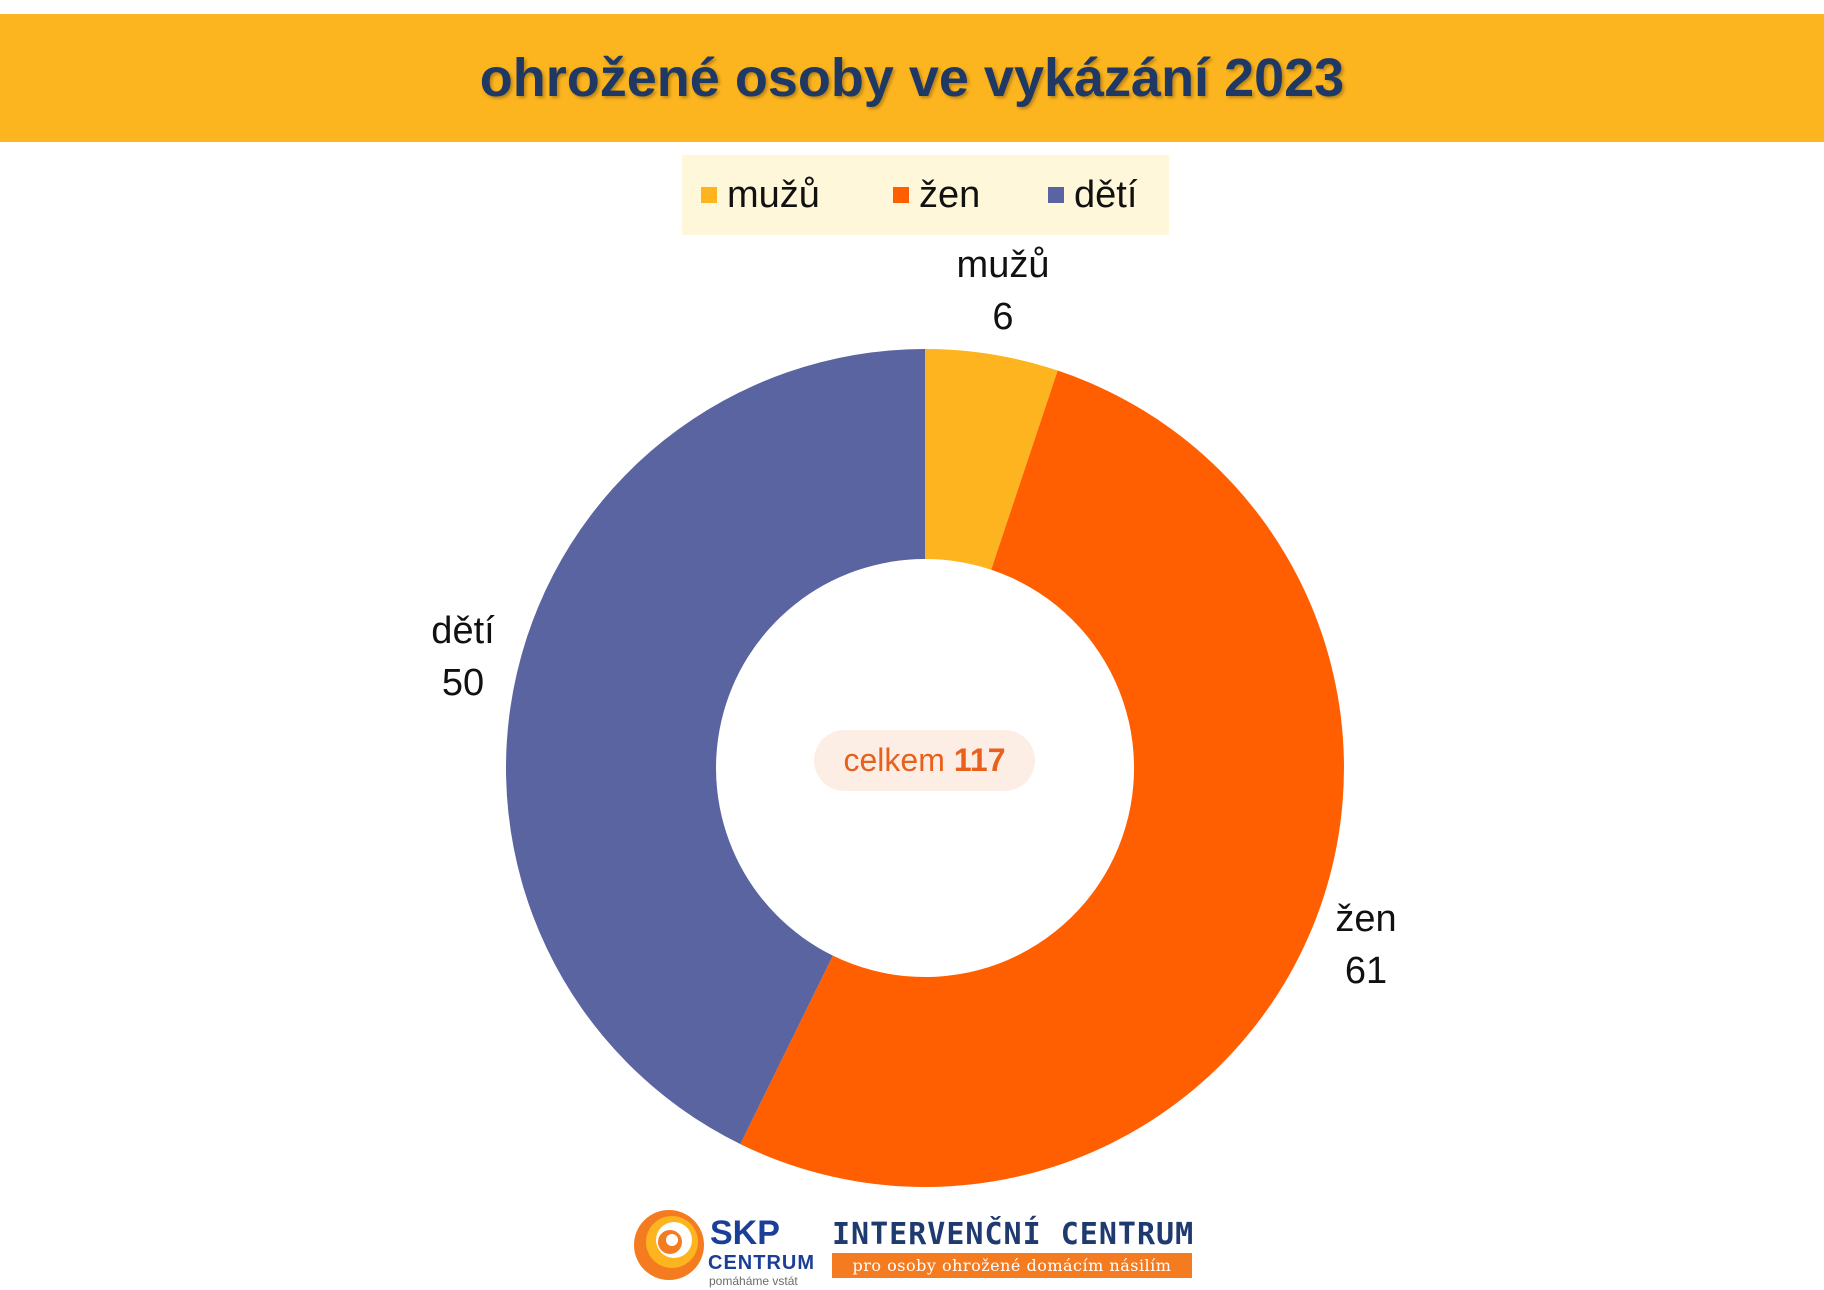 Image resolution: width=1824 pixels, height=1290 pixels. Describe the element at coordinates (1003, 291) in the screenshot. I see `data-label-muzu: mužů 6` at that location.